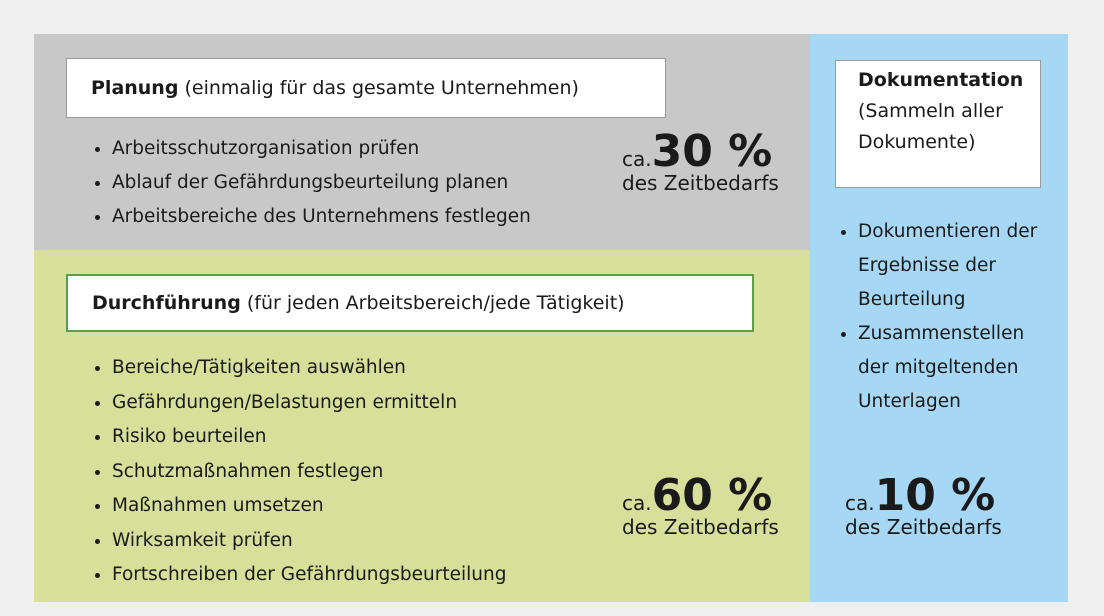 The height and width of the screenshot is (616, 1104). I want to click on value: 60 %, so click(712, 495).